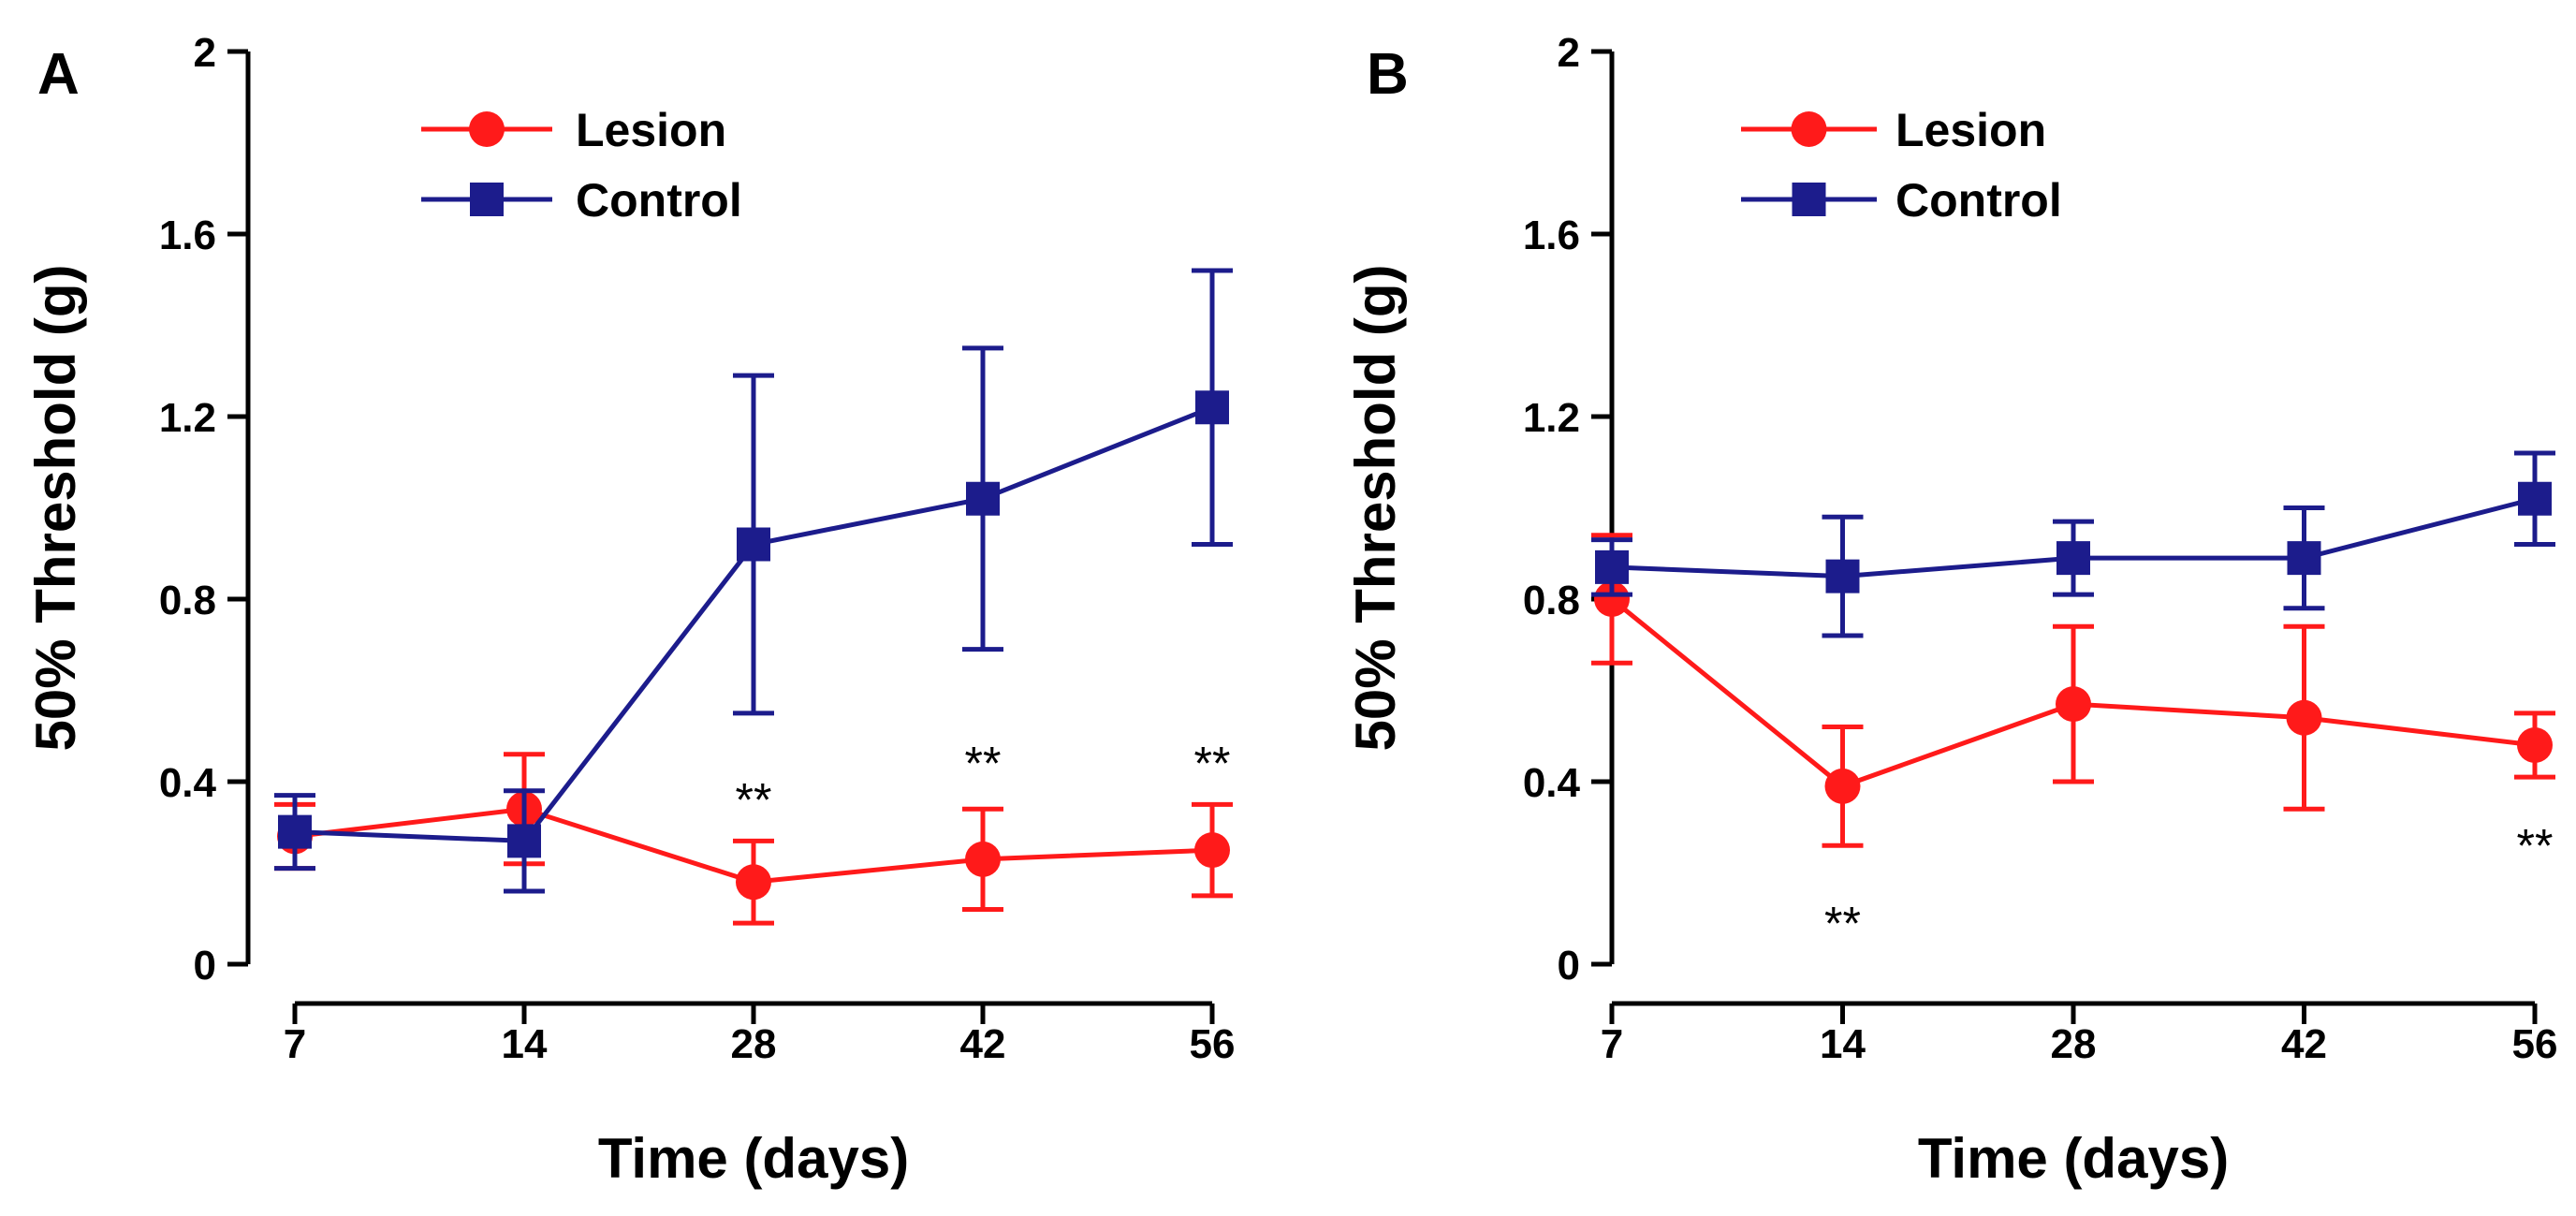 The height and width of the screenshot is (1216, 2576). I want to click on series-control, so click(2073, 544).